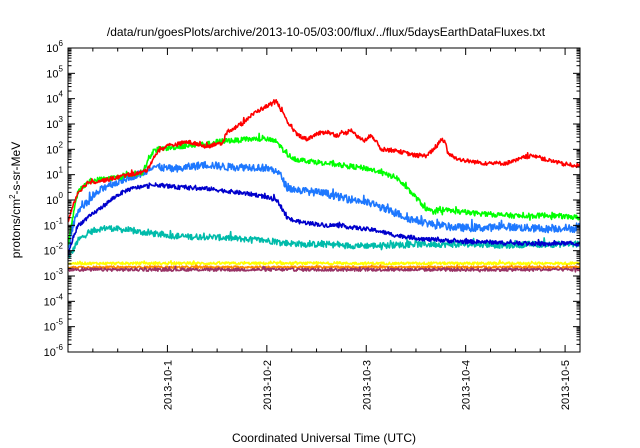 The height and width of the screenshot is (448, 640). Describe the element at coordinates (60, 322) in the screenshot. I see `y-tick-exponent: -5` at that location.